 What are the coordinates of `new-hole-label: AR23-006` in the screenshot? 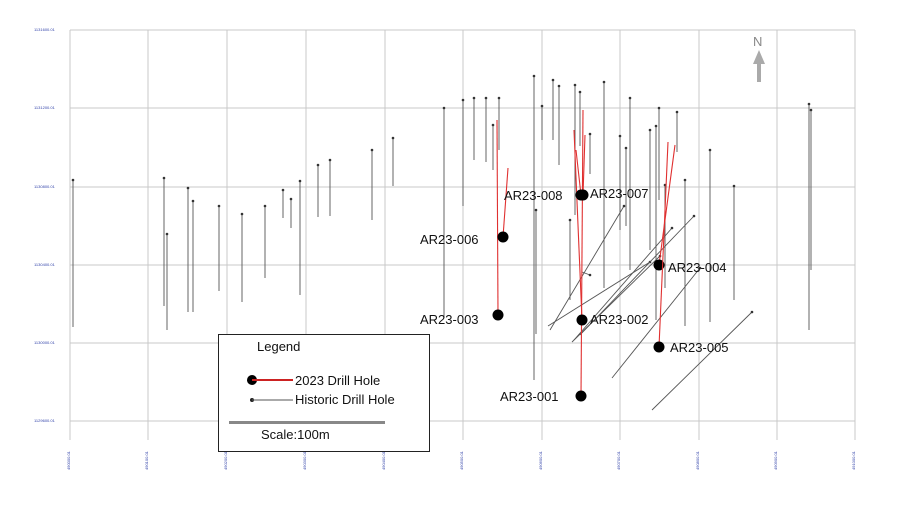 It's located at (449, 239).